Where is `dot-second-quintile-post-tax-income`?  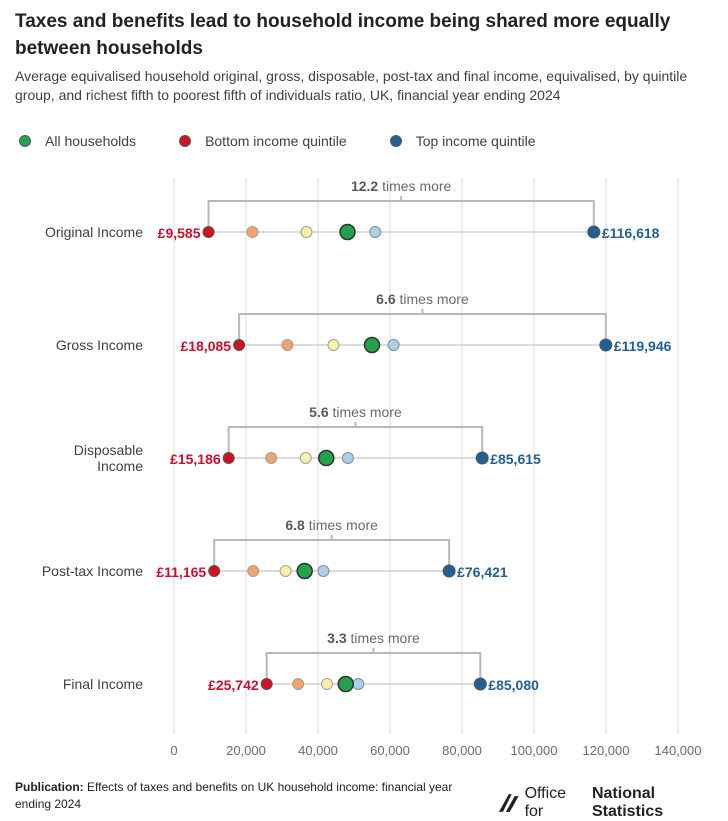
dot-second-quintile-post-tax-income is located at coordinates (253, 571).